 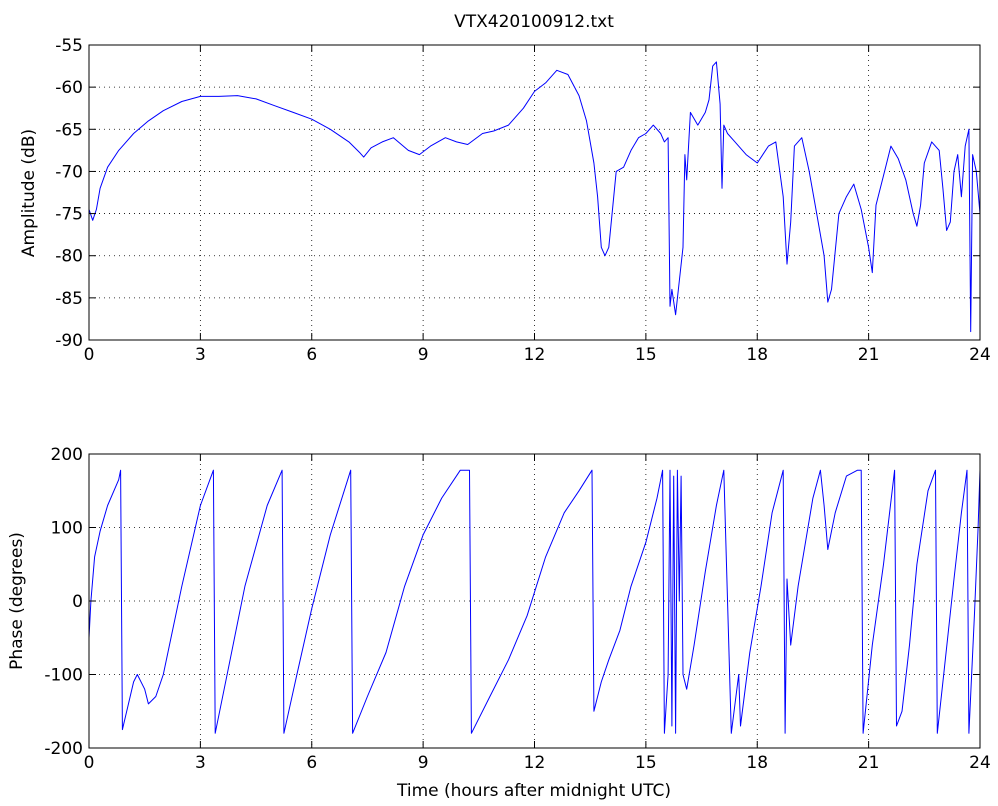 I want to click on phase-y-tick-label: 100, so click(x=67, y=529).